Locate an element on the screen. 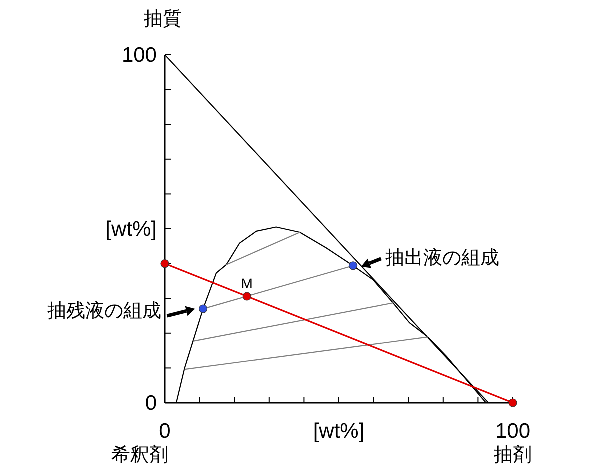  annotation: 抽出液の組成 is located at coordinates (442, 257).